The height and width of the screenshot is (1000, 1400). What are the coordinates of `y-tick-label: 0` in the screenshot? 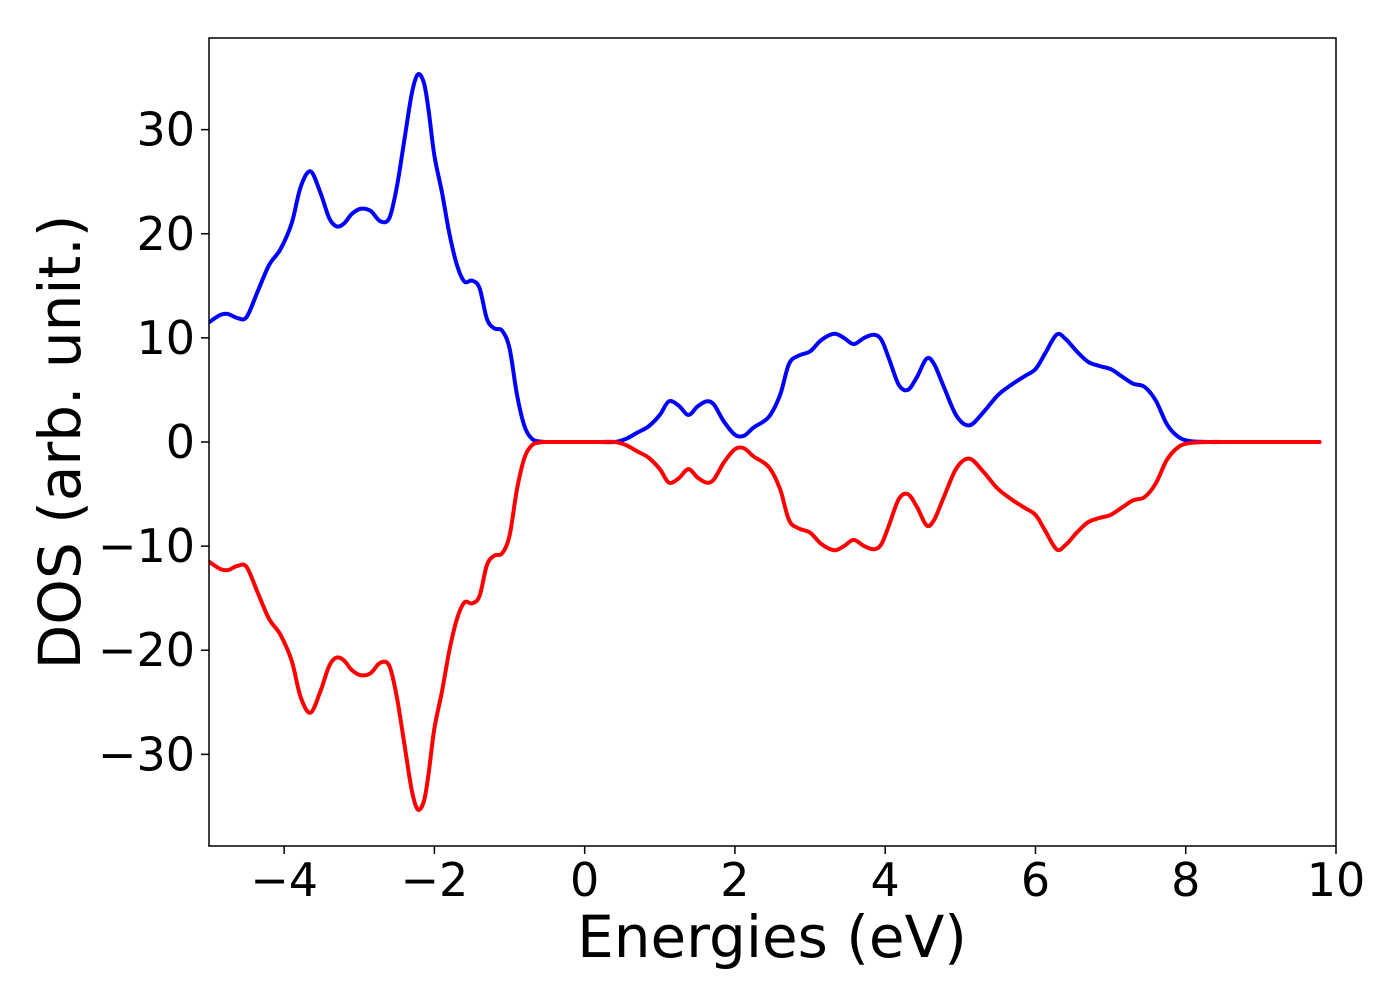 It's located at (180, 442).